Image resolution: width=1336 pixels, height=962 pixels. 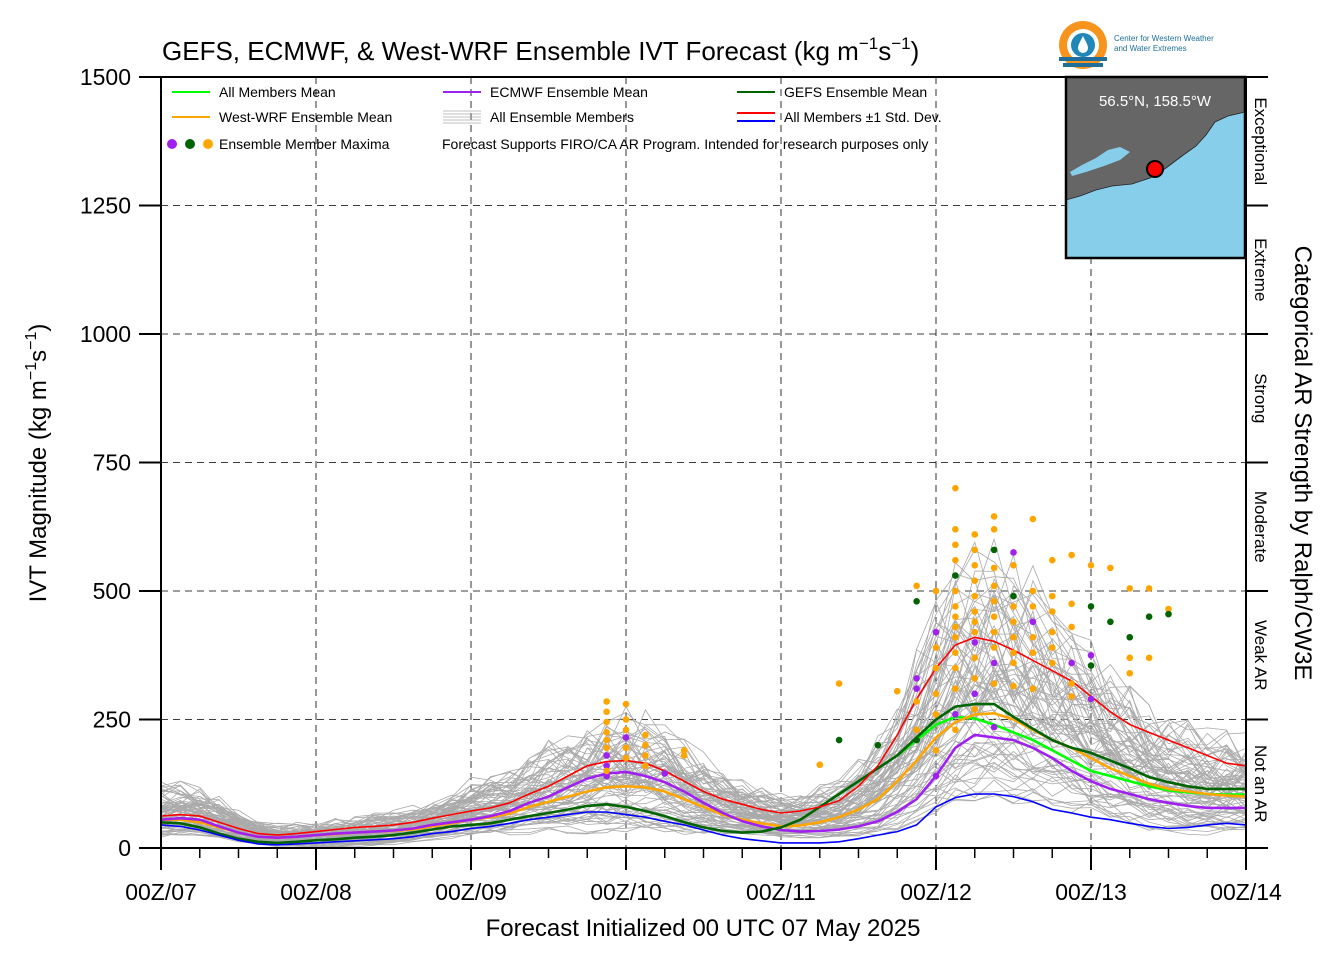 What do you see at coordinates (1246, 892) in the screenshot?
I see `x-tick-label: 00Z/14` at bounding box center [1246, 892].